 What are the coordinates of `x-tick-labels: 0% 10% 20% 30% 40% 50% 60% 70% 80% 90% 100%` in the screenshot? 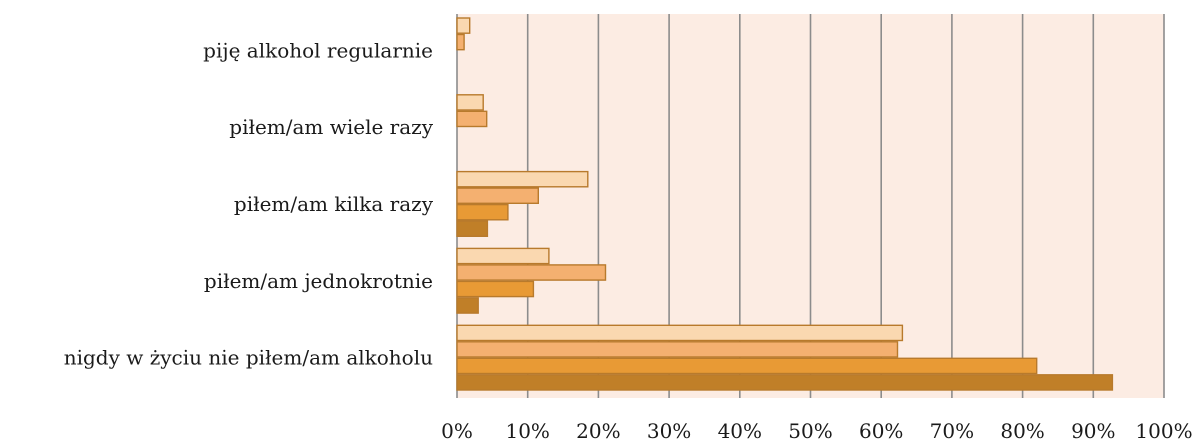 It's located at (816, 430).